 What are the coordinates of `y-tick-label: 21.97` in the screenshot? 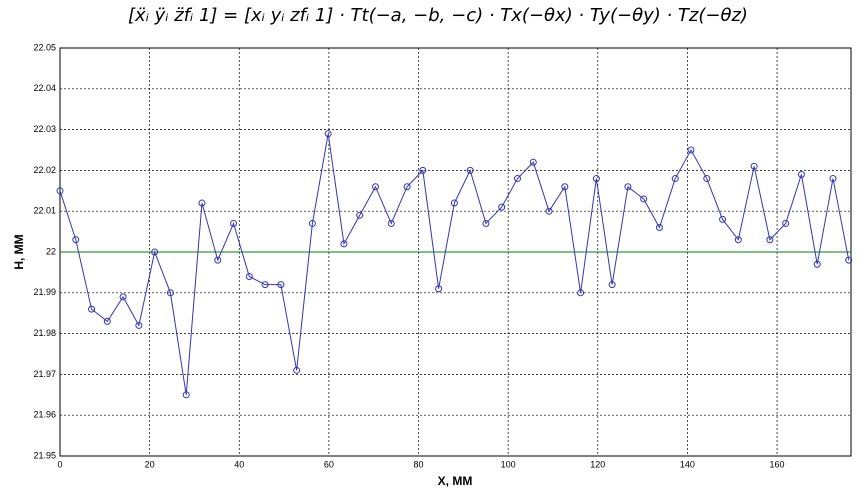 It's located at (44, 374).